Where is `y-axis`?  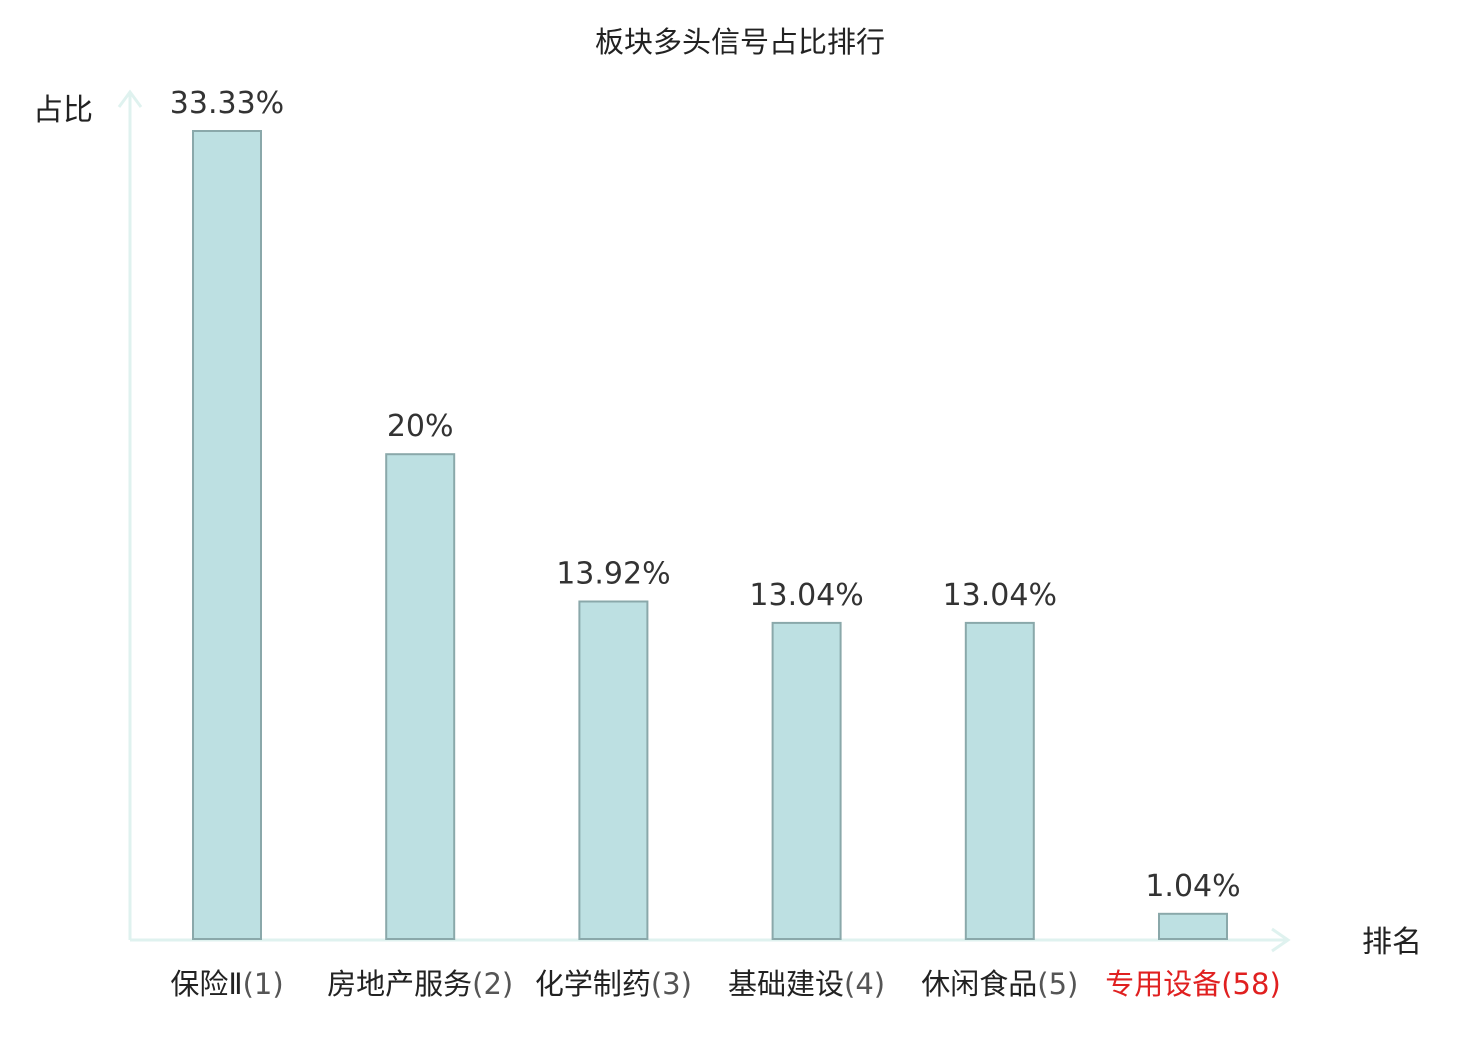
y-axis is located at coordinates (130, 514).